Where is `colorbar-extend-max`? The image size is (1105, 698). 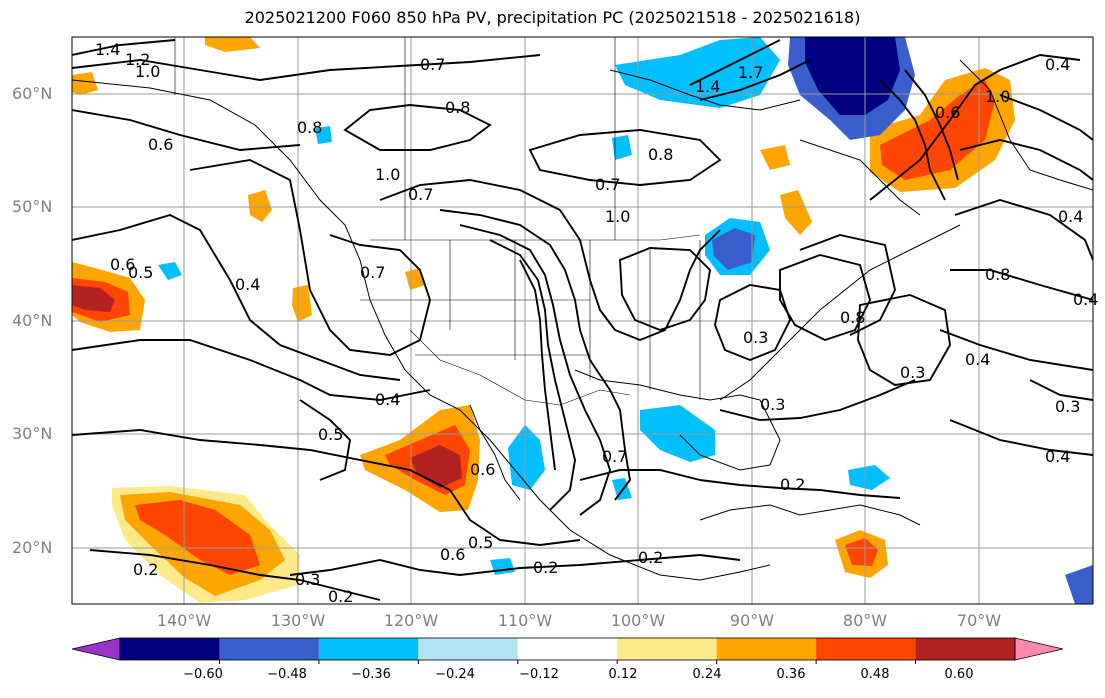 colorbar-extend-max is located at coordinates (1039, 649).